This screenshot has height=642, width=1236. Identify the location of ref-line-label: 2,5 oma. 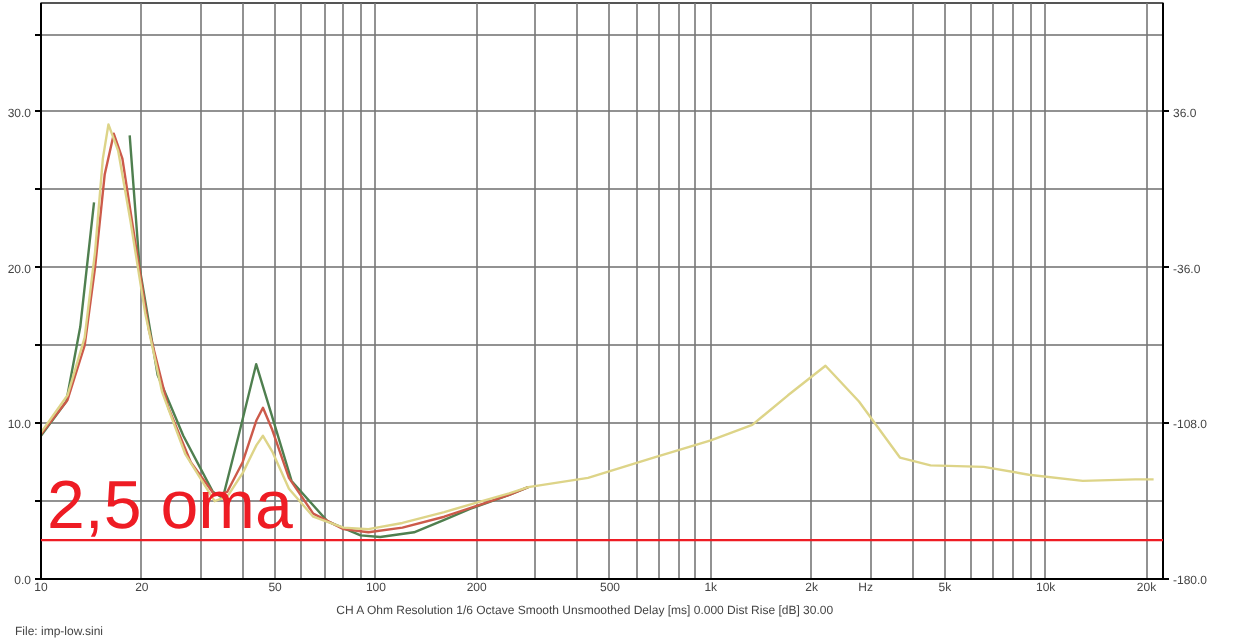
(170, 506).